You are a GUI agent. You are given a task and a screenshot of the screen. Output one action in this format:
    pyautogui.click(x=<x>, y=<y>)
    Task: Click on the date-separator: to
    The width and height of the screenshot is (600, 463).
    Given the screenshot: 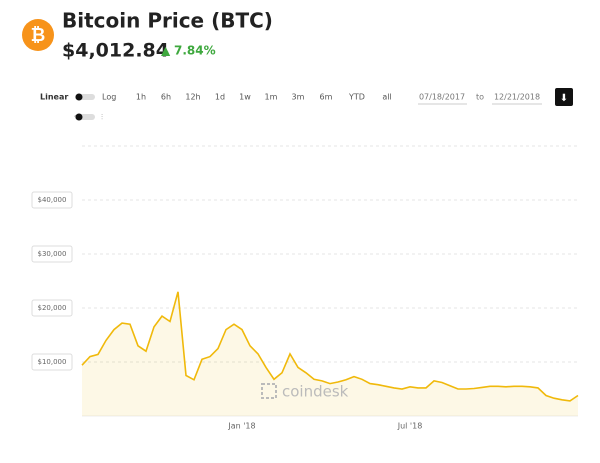 What is the action you would take?
    pyautogui.click(x=480, y=97)
    